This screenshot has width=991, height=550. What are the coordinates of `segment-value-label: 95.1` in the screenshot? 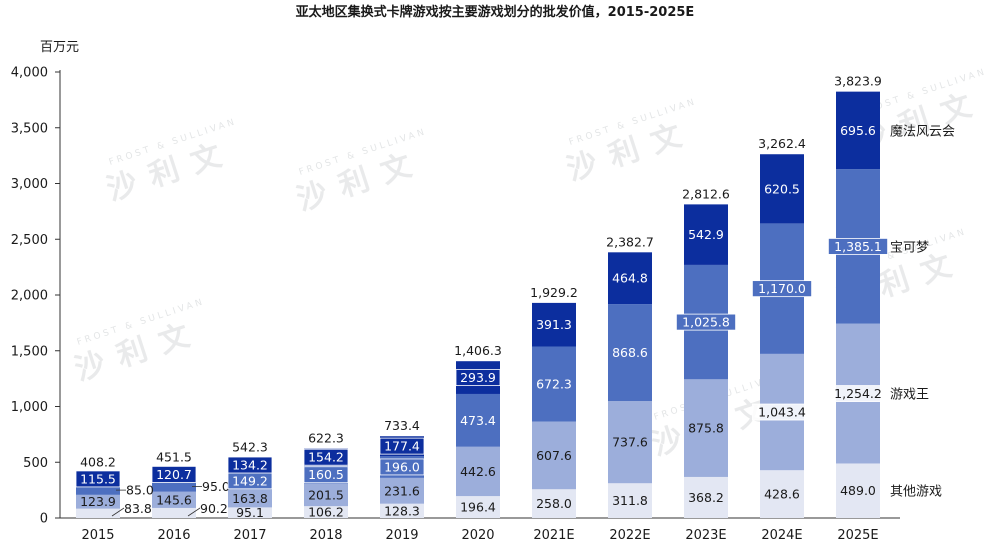 It's located at (250, 512).